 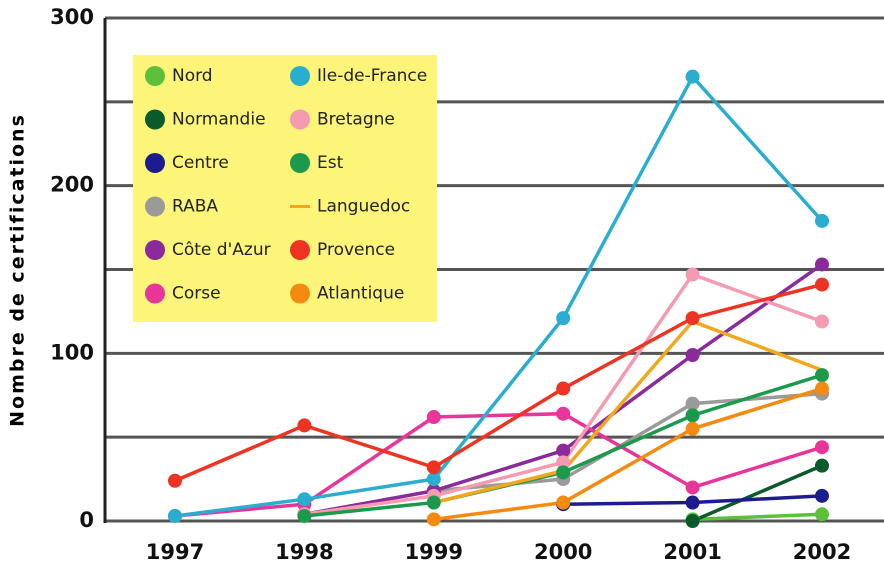 What do you see at coordinates (372, 76) in the screenshot?
I see `legend-label: Ile-de-France` at bounding box center [372, 76].